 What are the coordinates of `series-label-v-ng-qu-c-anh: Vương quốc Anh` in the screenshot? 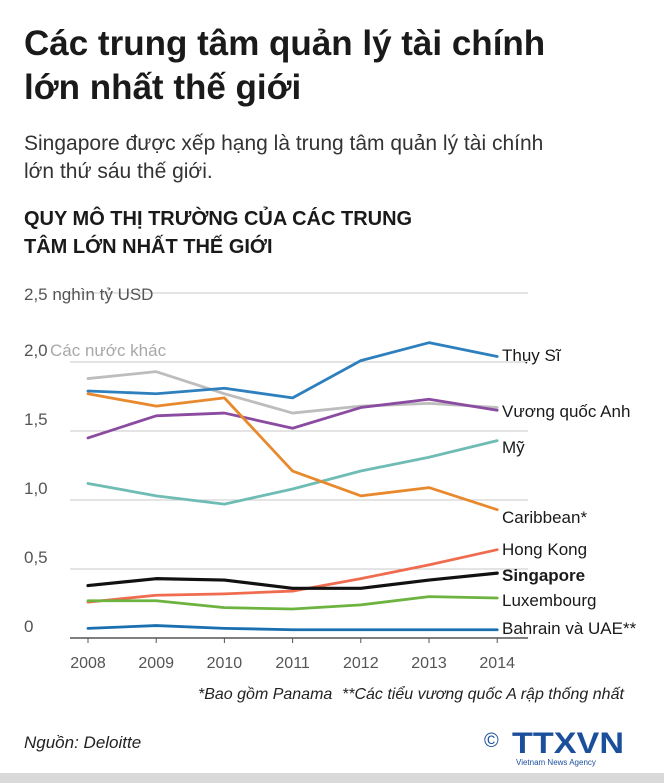 It's located at (566, 411).